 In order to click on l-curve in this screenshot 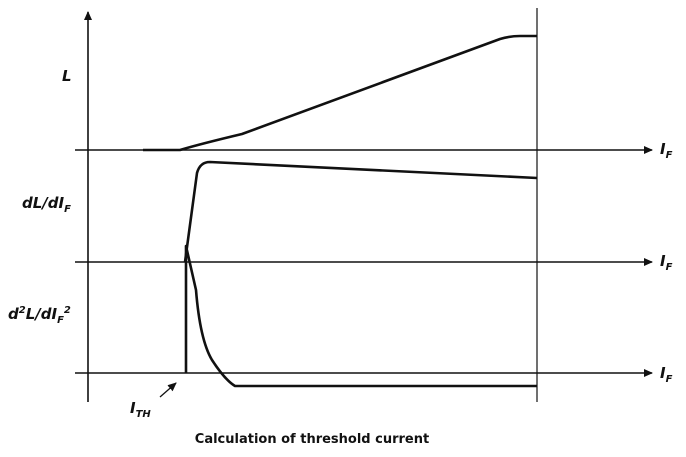, I will do `click(340, 93)`.